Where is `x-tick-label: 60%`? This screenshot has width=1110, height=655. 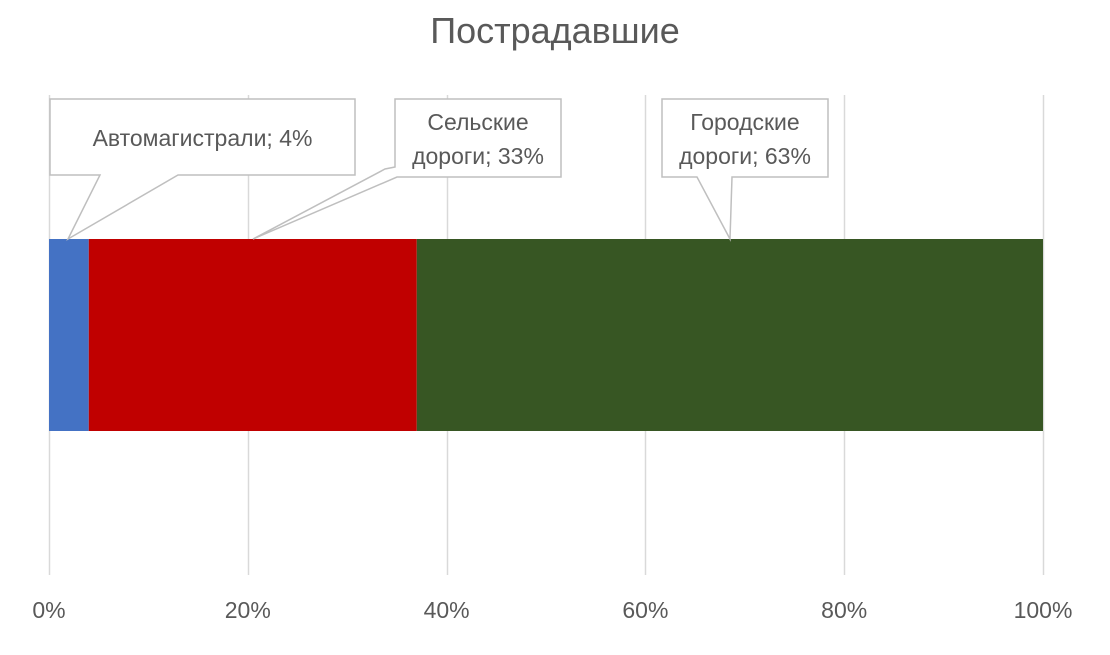 x-tick-label: 60% is located at coordinates (645, 610).